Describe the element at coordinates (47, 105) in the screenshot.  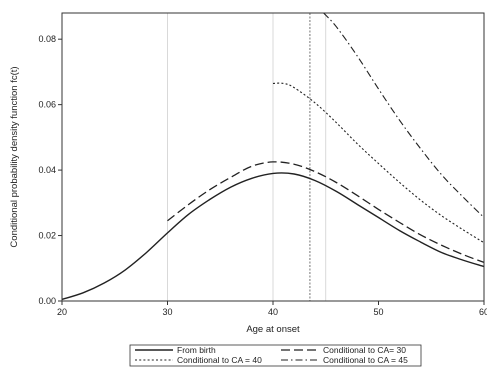
I see `y-tick-label: 0.06` at that location.